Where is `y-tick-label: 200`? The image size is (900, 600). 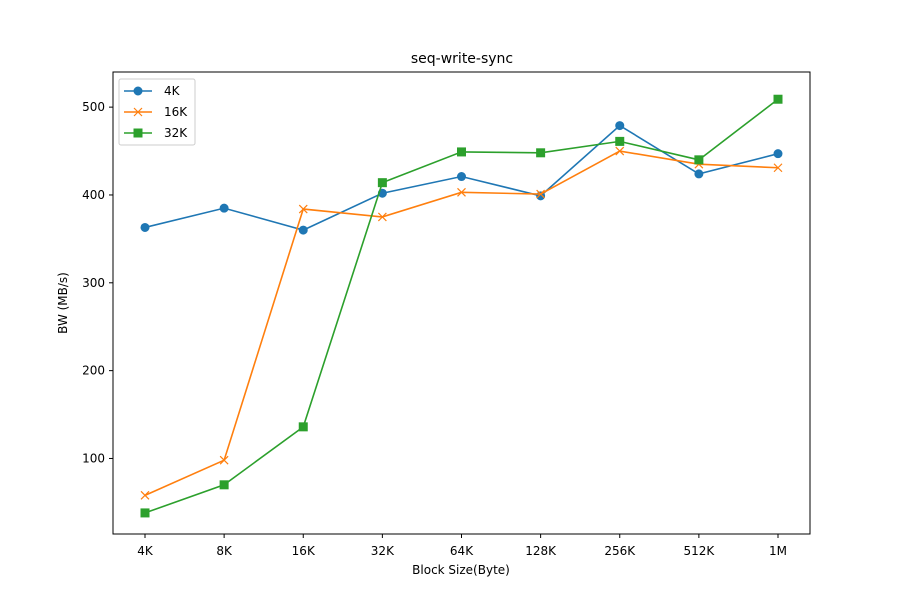 y-tick-label: 200 is located at coordinates (93, 371).